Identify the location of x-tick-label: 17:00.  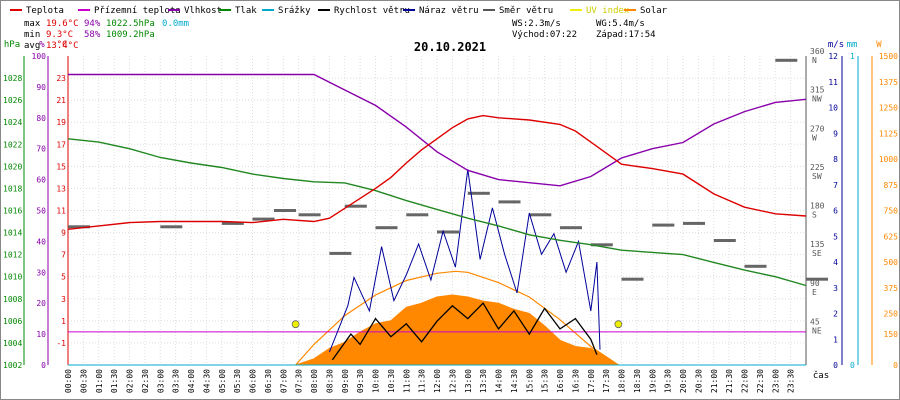
(591, 381).